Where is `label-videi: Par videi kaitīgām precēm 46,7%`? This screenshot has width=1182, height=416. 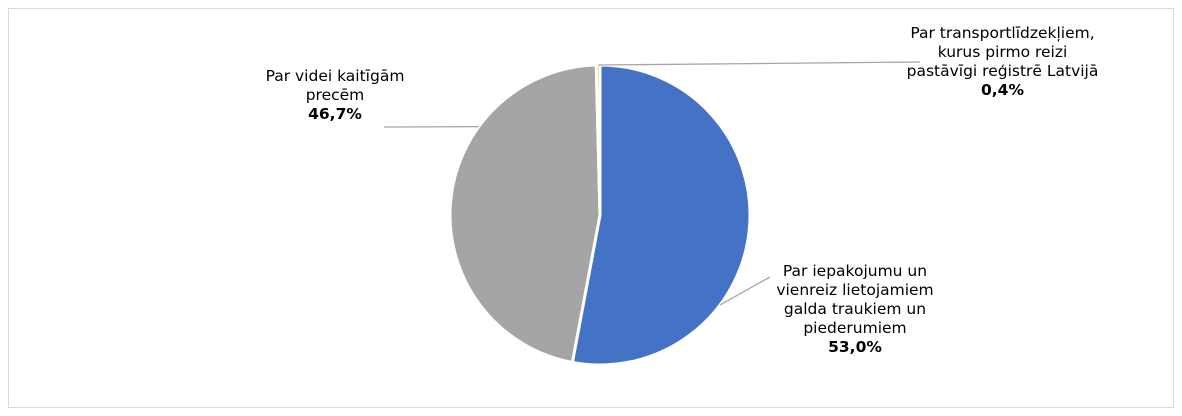 label-videi: Par videi kaitīgām precēm 46,7% is located at coordinates (335, 95).